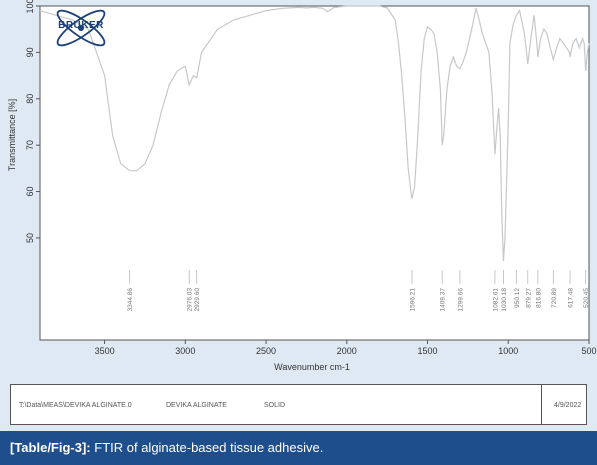 Image resolution: width=597 pixels, height=465 pixels. I want to click on bruker-logo-icon, so click(81, 28).